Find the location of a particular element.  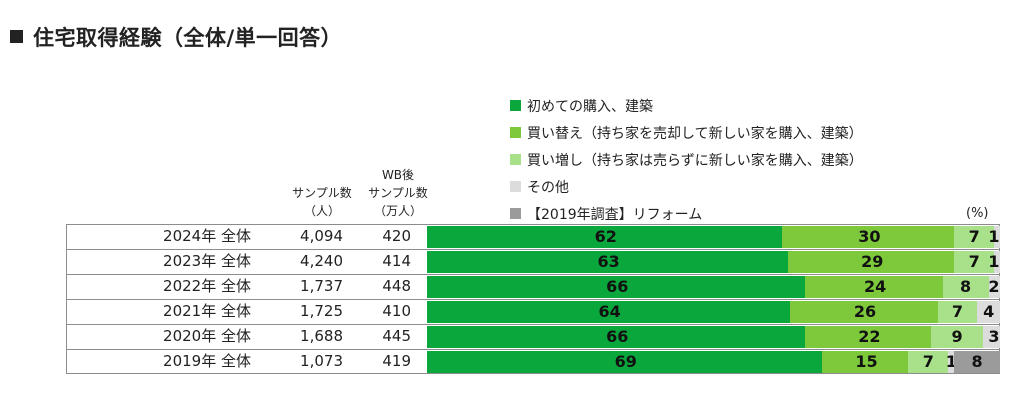

header-sample: サンプル数 （人） is located at coordinates (322, 202).